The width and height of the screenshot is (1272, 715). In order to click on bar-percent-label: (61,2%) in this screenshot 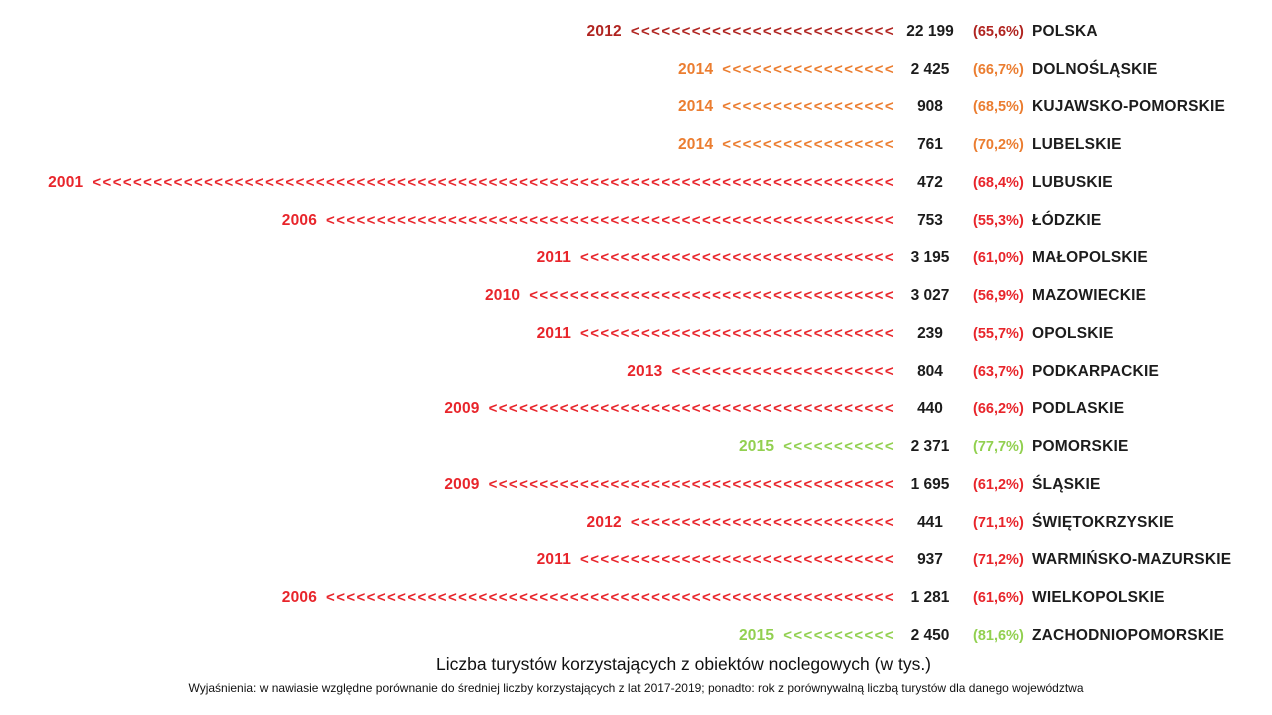, I will do `click(998, 484)`.